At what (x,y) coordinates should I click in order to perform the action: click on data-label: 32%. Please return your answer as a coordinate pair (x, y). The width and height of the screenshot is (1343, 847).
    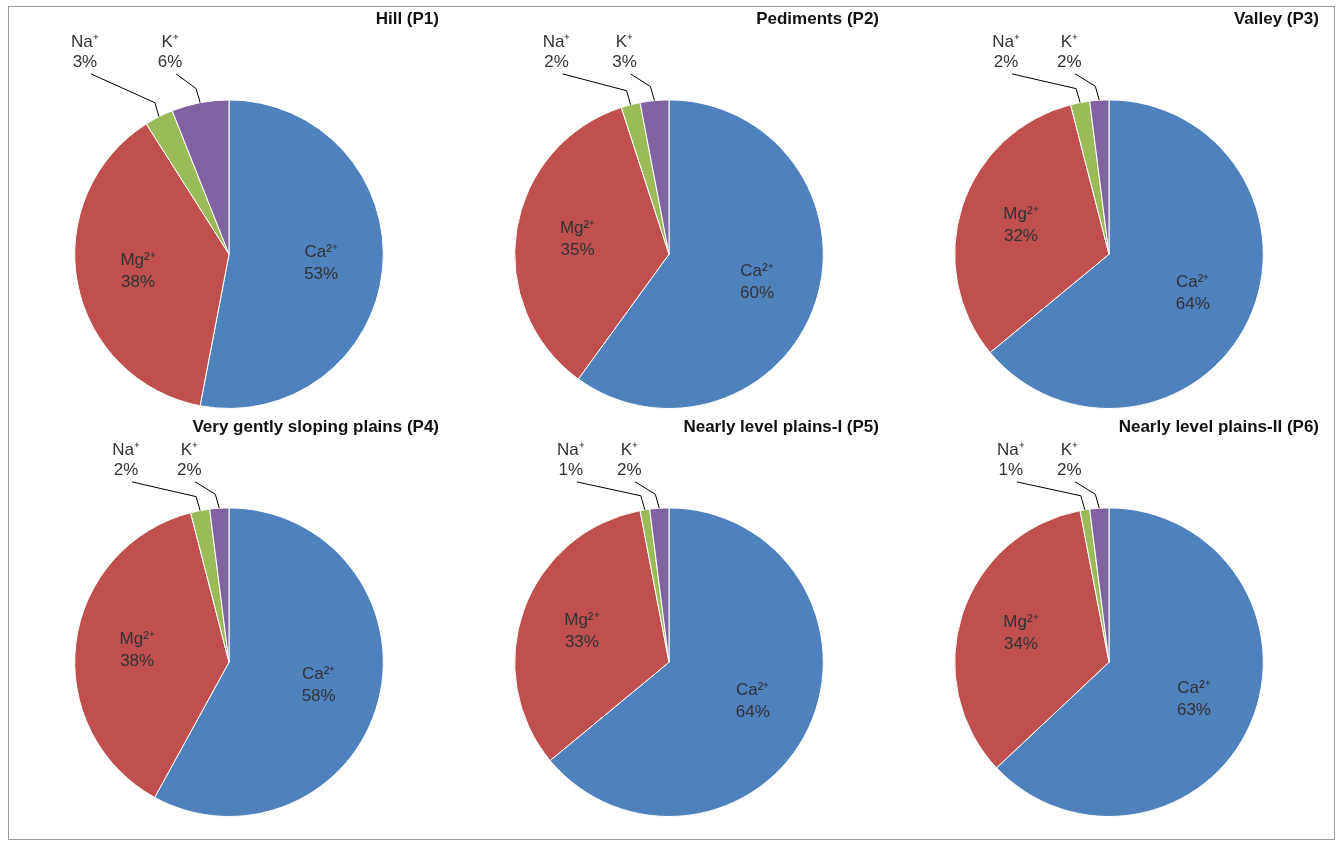
    Looking at the image, I should click on (1020, 236).